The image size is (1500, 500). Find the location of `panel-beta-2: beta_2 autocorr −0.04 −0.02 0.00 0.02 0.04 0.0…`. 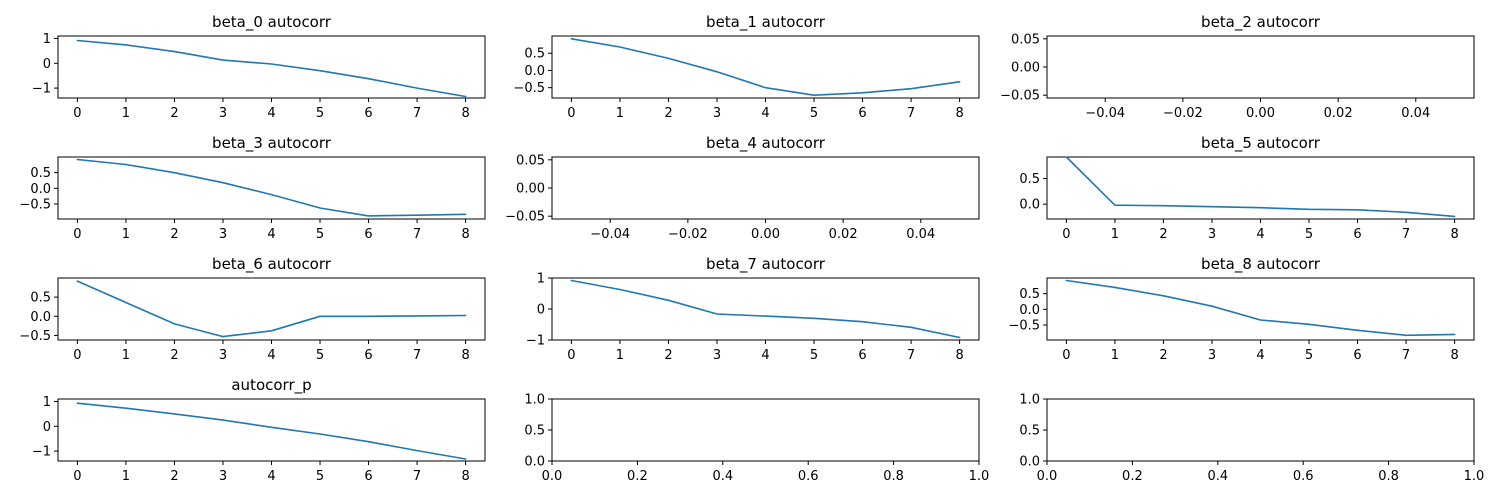

panel-beta-2: beta_2 autocorr −0.04 −0.02 0.00 0.02 0.04 0.0… is located at coordinates (1237, 67).